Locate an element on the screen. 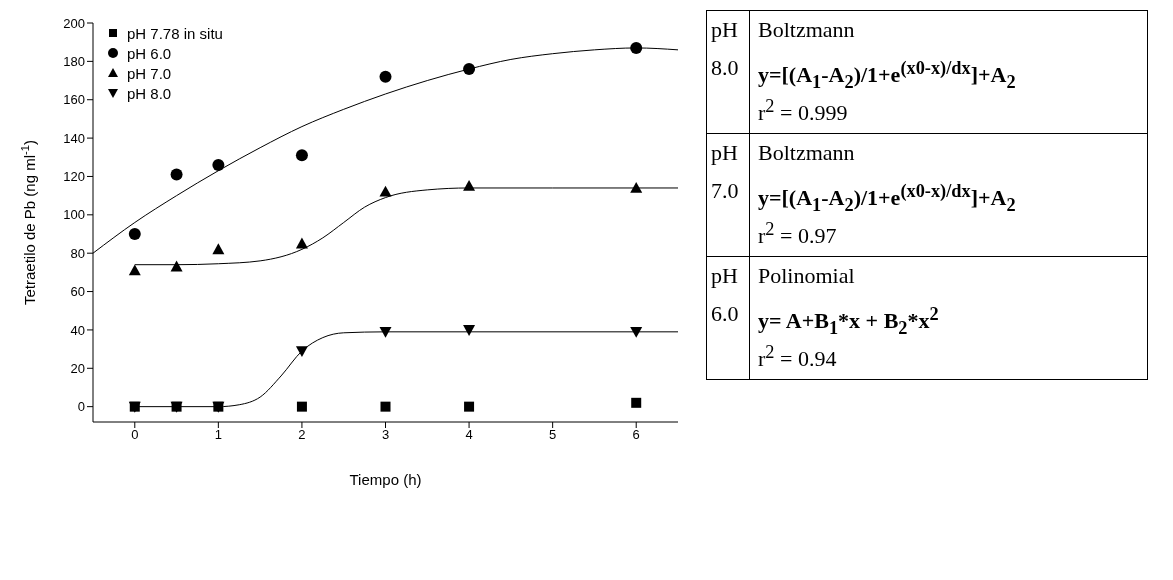  text: Polinomial is located at coordinates (807, 276).